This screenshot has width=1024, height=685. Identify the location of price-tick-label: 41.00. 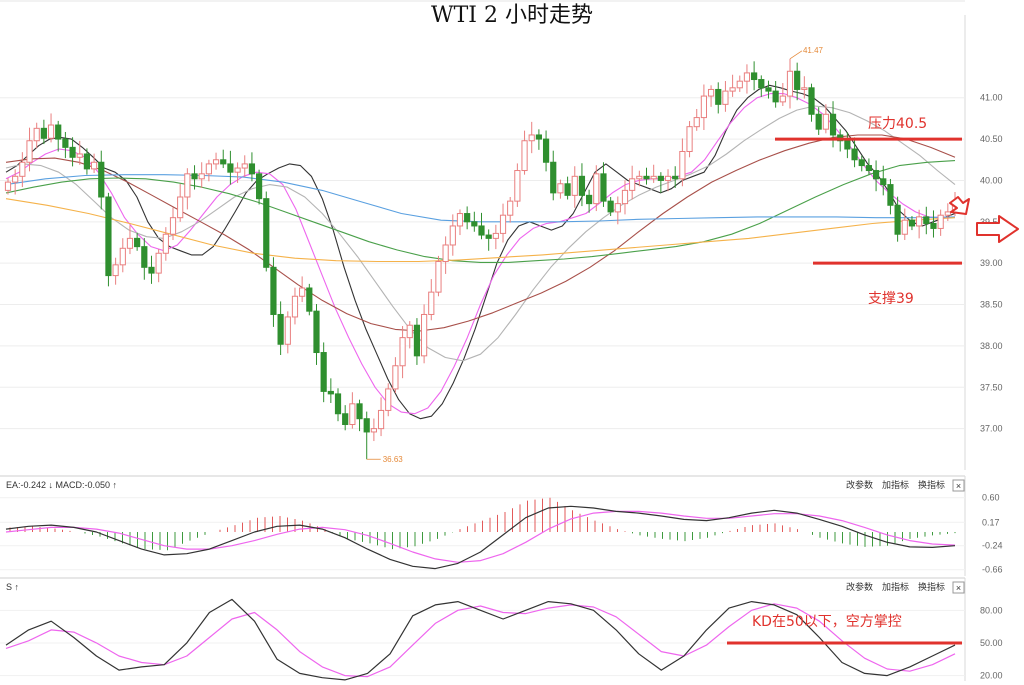
(991, 98).